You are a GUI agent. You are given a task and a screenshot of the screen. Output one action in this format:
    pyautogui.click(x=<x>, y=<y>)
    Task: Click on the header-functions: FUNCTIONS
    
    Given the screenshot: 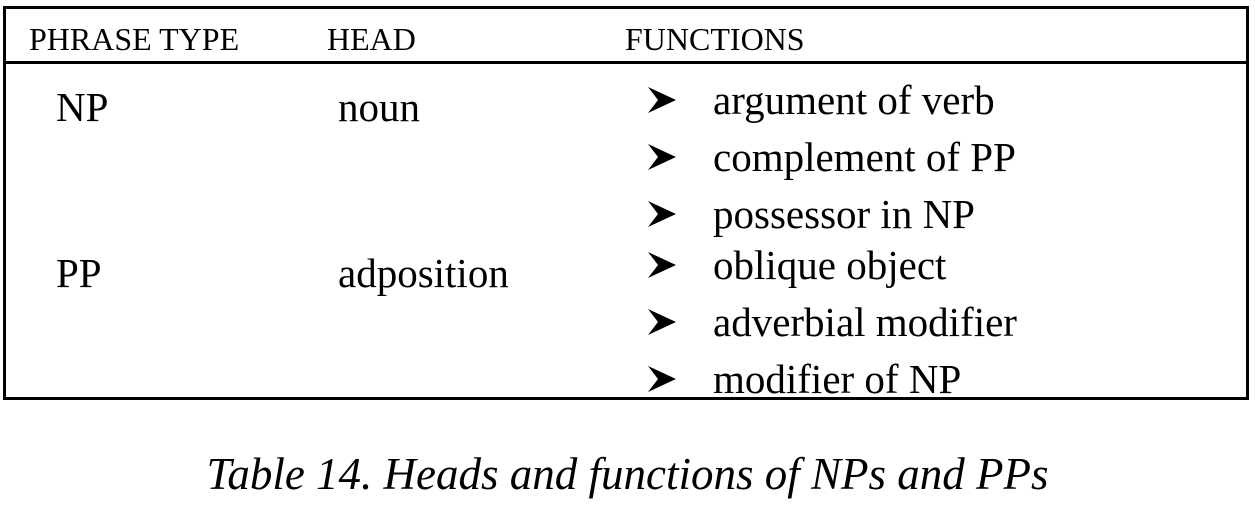 What is the action you would take?
    pyautogui.click(x=715, y=39)
    